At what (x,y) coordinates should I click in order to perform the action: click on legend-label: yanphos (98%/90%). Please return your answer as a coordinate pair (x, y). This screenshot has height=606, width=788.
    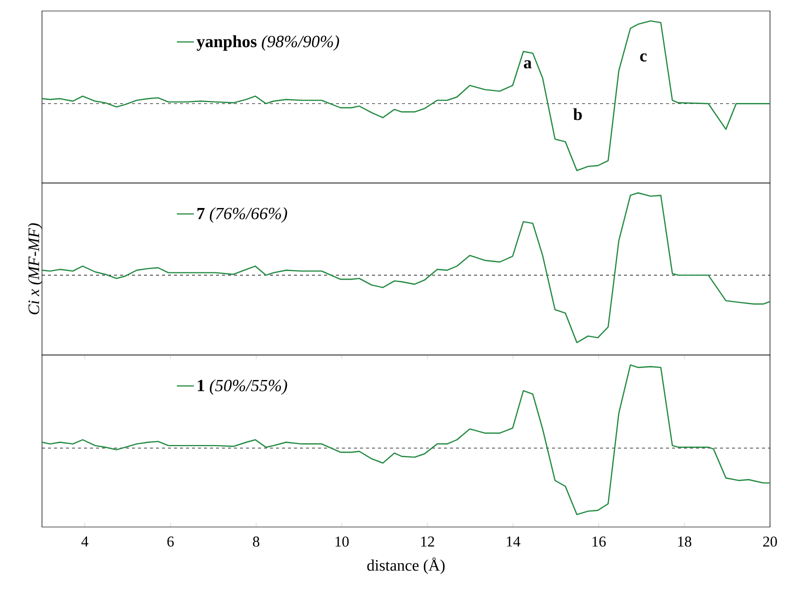
    Looking at the image, I should click on (268, 43).